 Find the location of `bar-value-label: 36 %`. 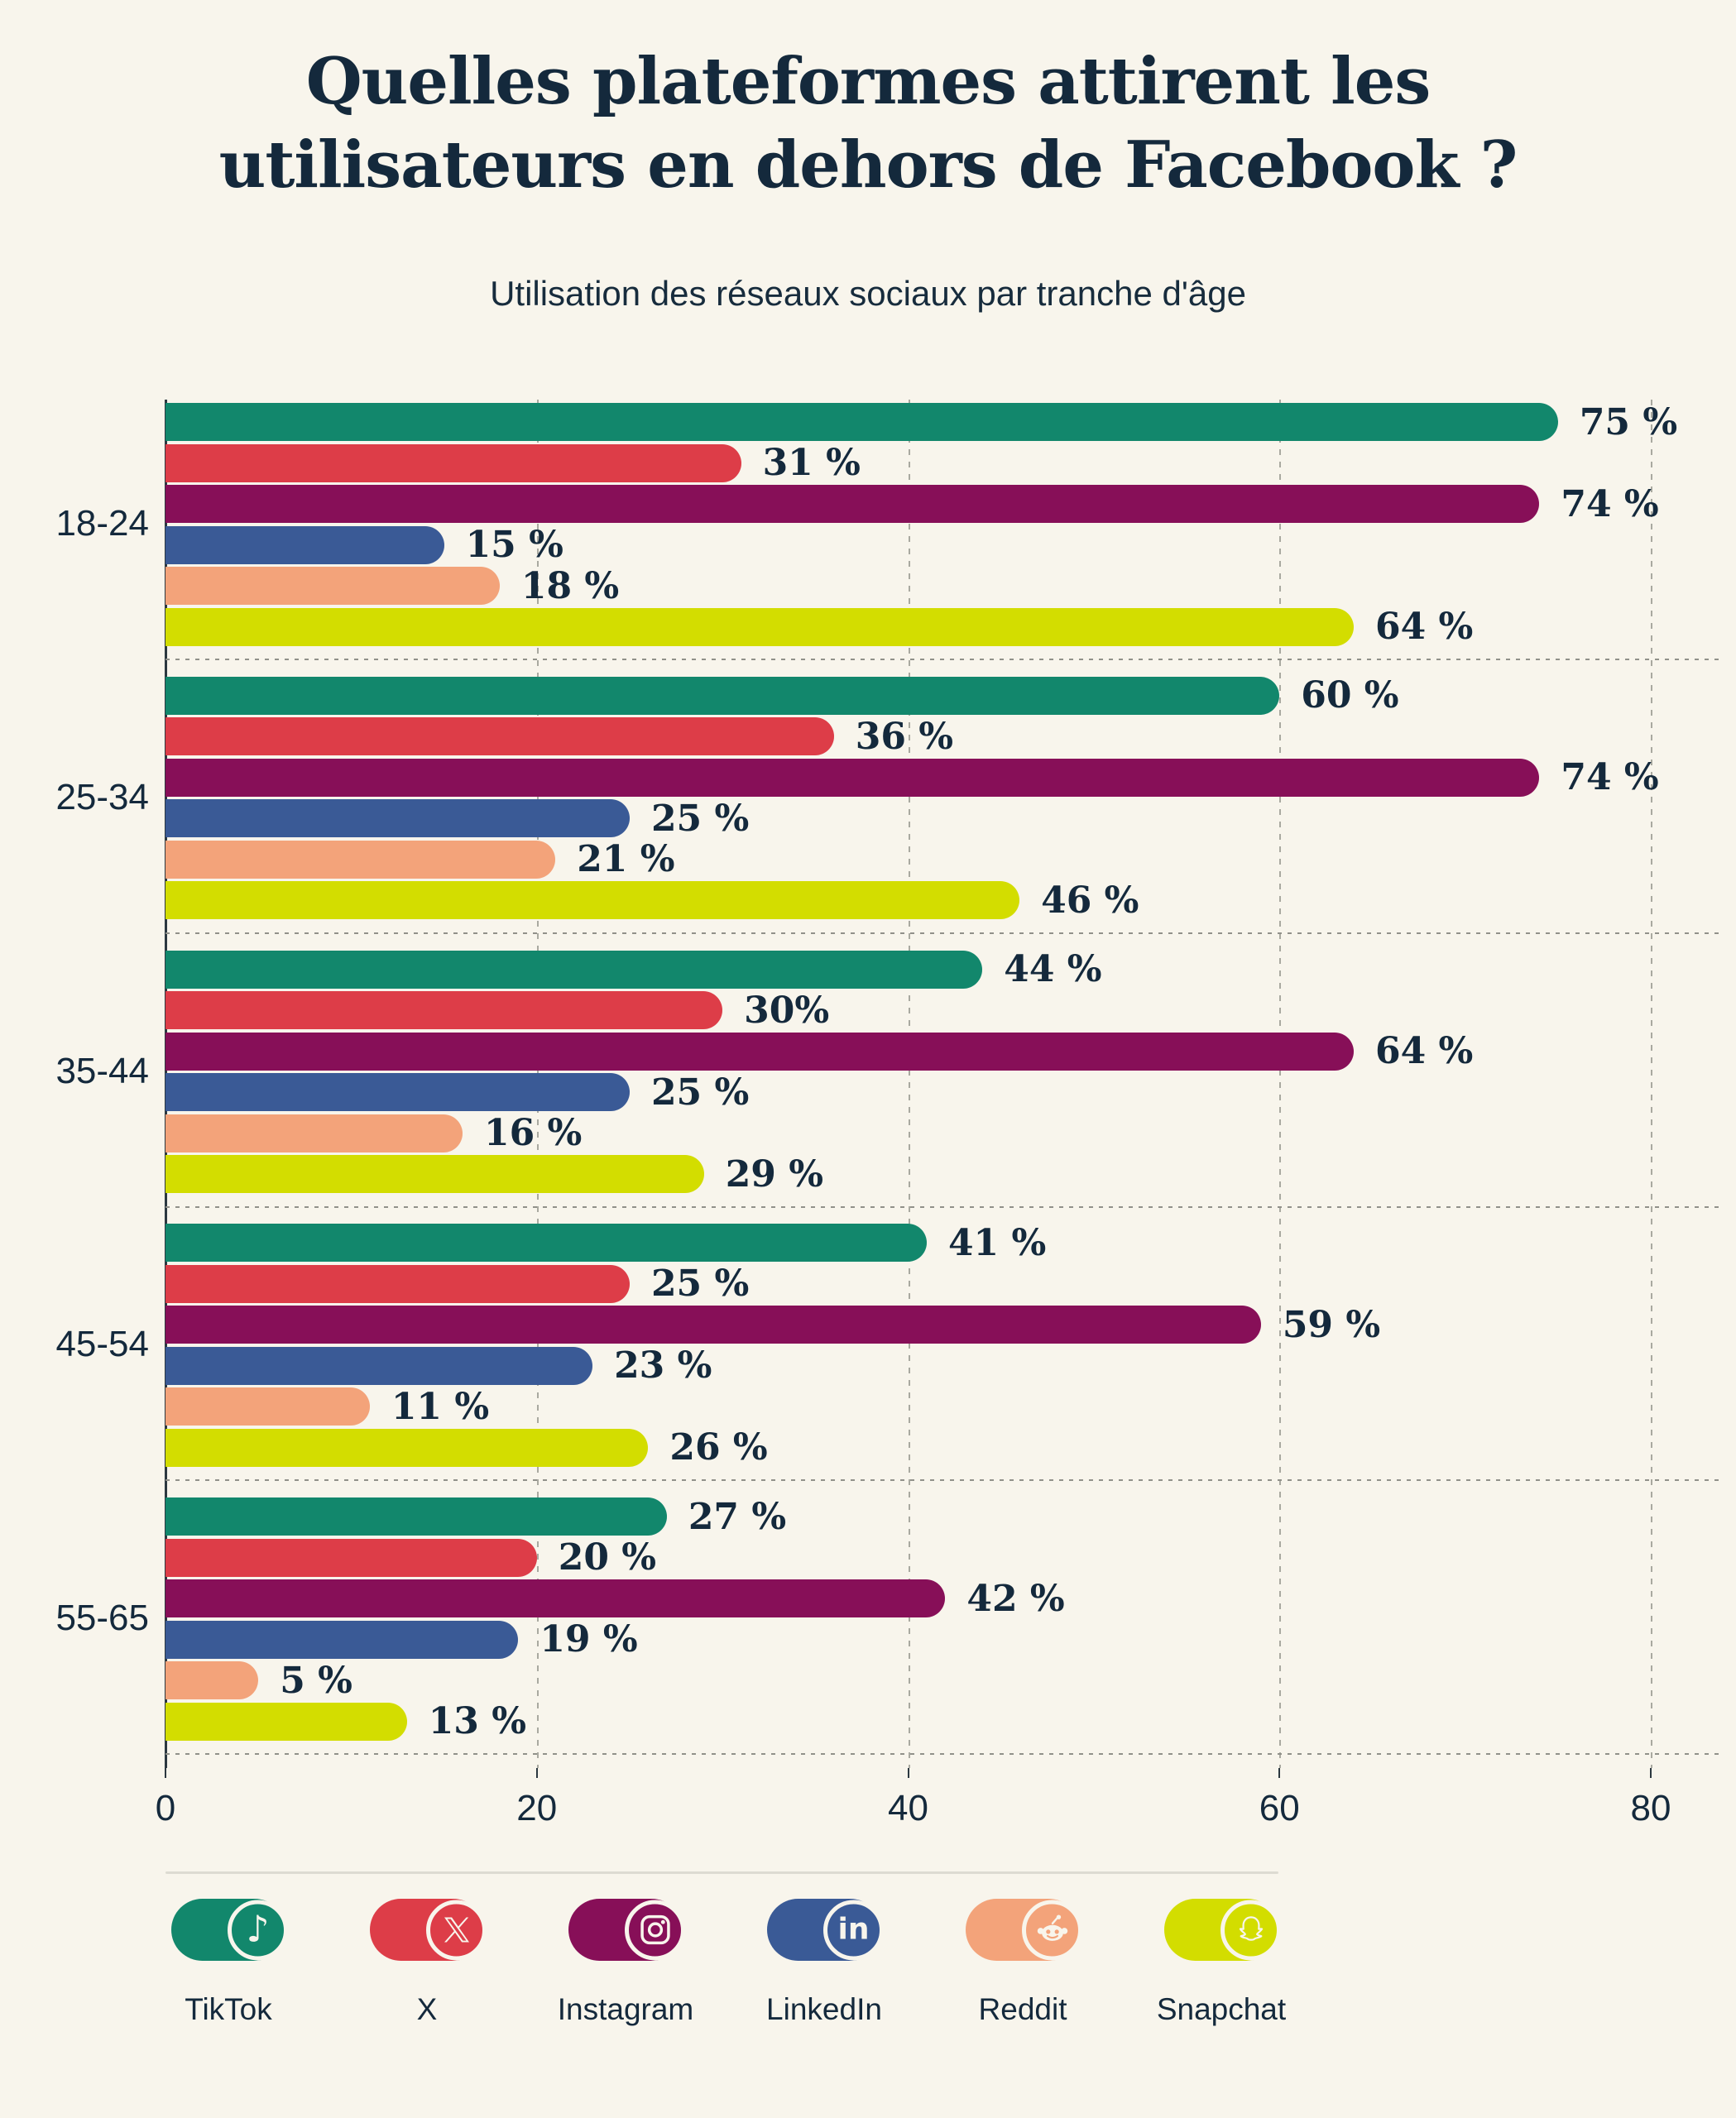

bar-value-label: 36 % is located at coordinates (905, 736).